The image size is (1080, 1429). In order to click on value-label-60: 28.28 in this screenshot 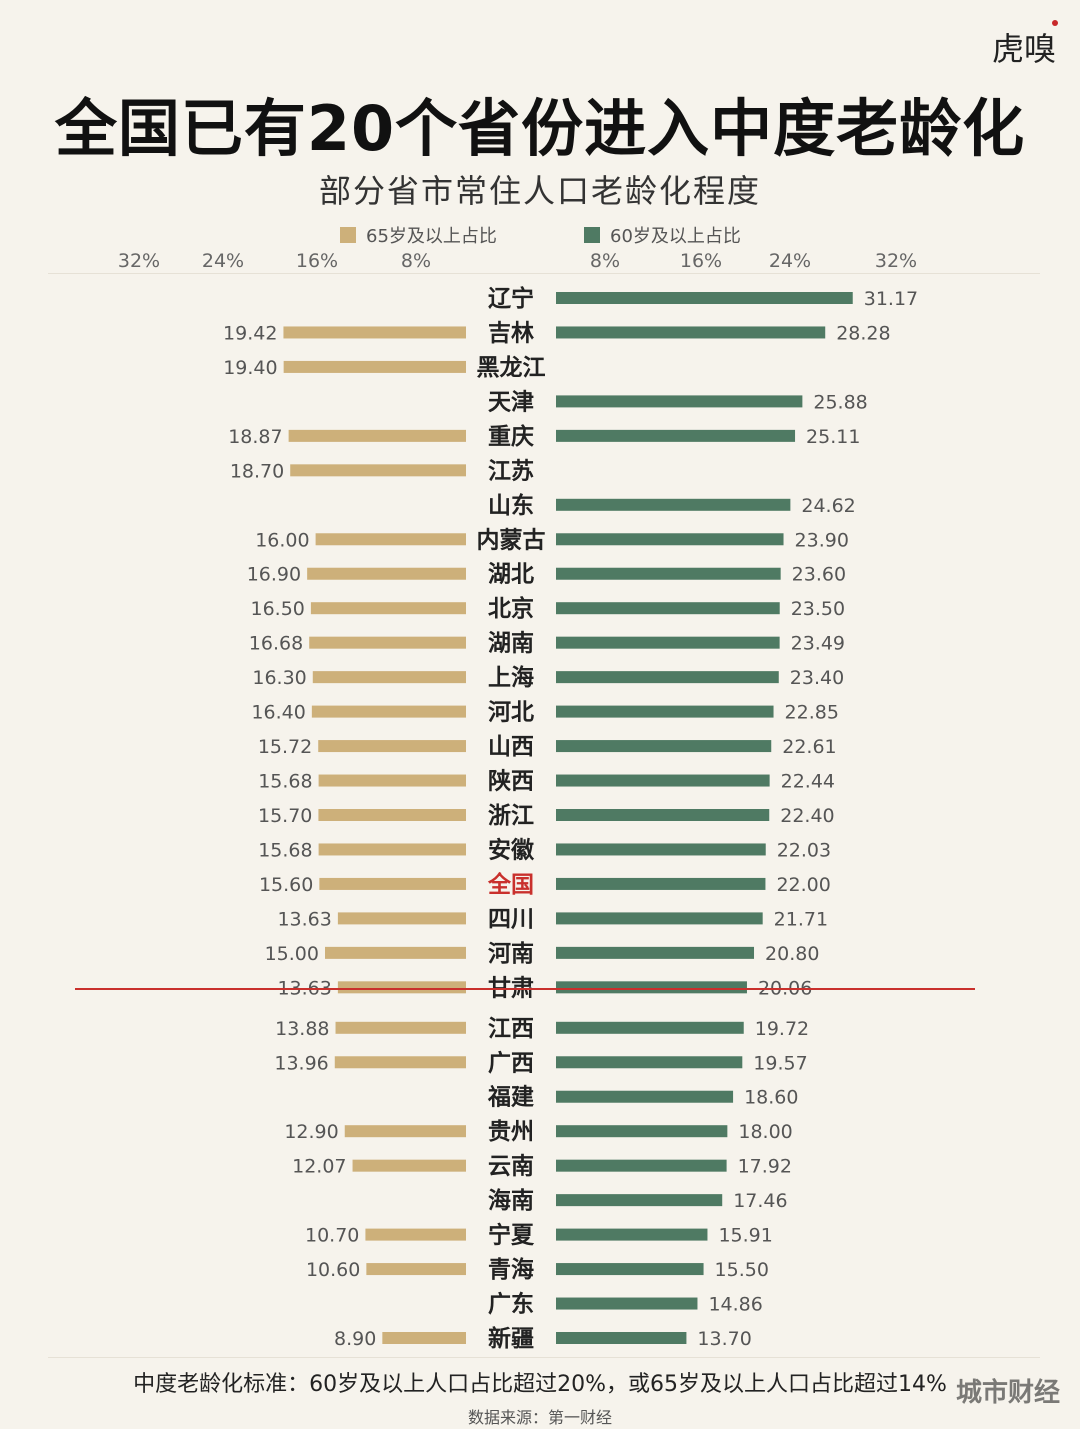, I will do `click(863, 333)`.